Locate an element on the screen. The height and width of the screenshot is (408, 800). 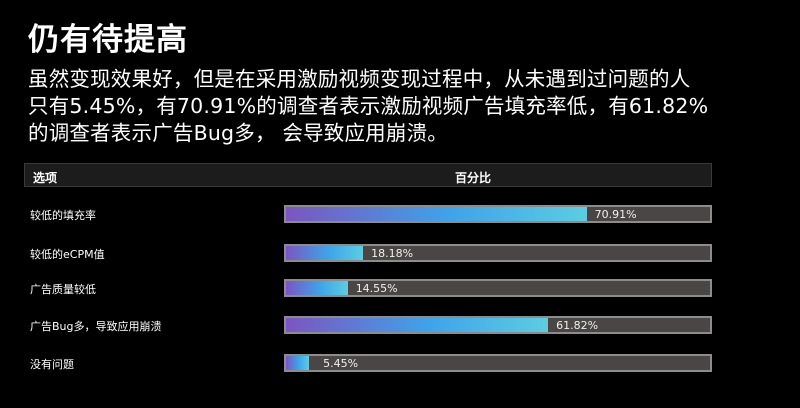
bar-value-label: 70.91% is located at coordinates (615, 214).